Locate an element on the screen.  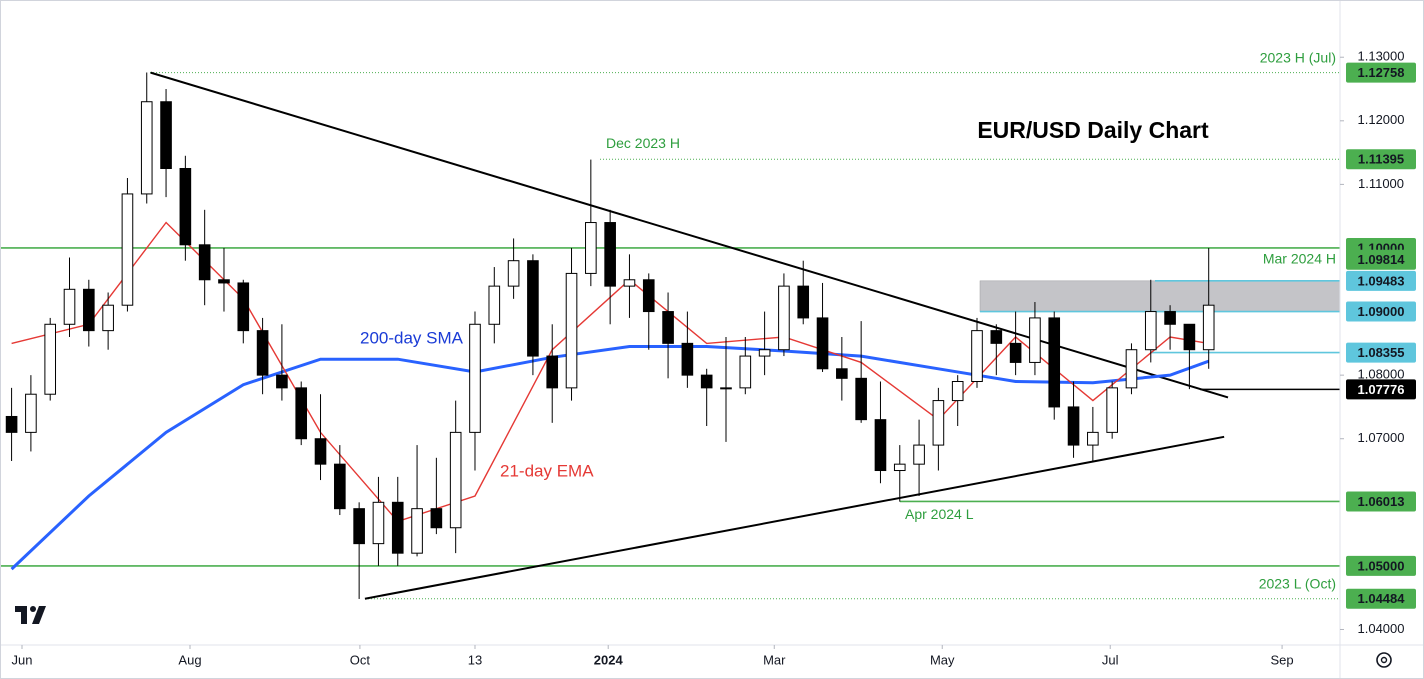
price-badge-label: 1.05000 is located at coordinates (1381, 565).